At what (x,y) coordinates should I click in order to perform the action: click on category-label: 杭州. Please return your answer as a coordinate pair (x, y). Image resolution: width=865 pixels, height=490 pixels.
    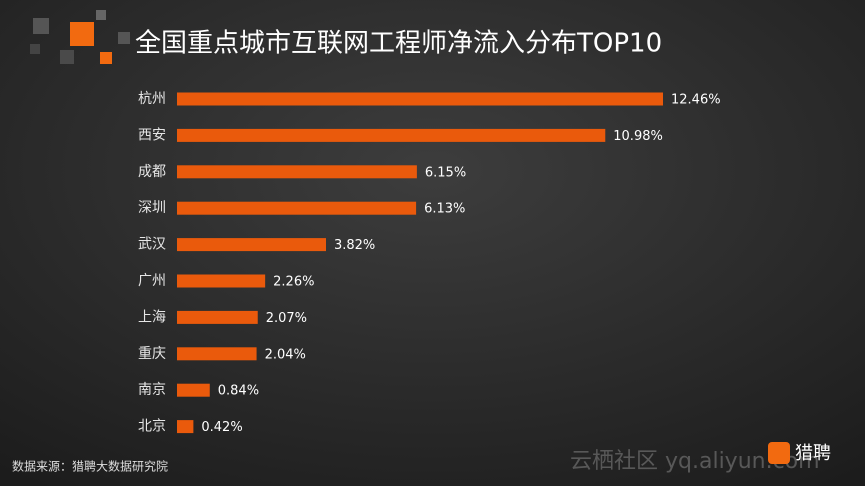
    Looking at the image, I should click on (152, 99).